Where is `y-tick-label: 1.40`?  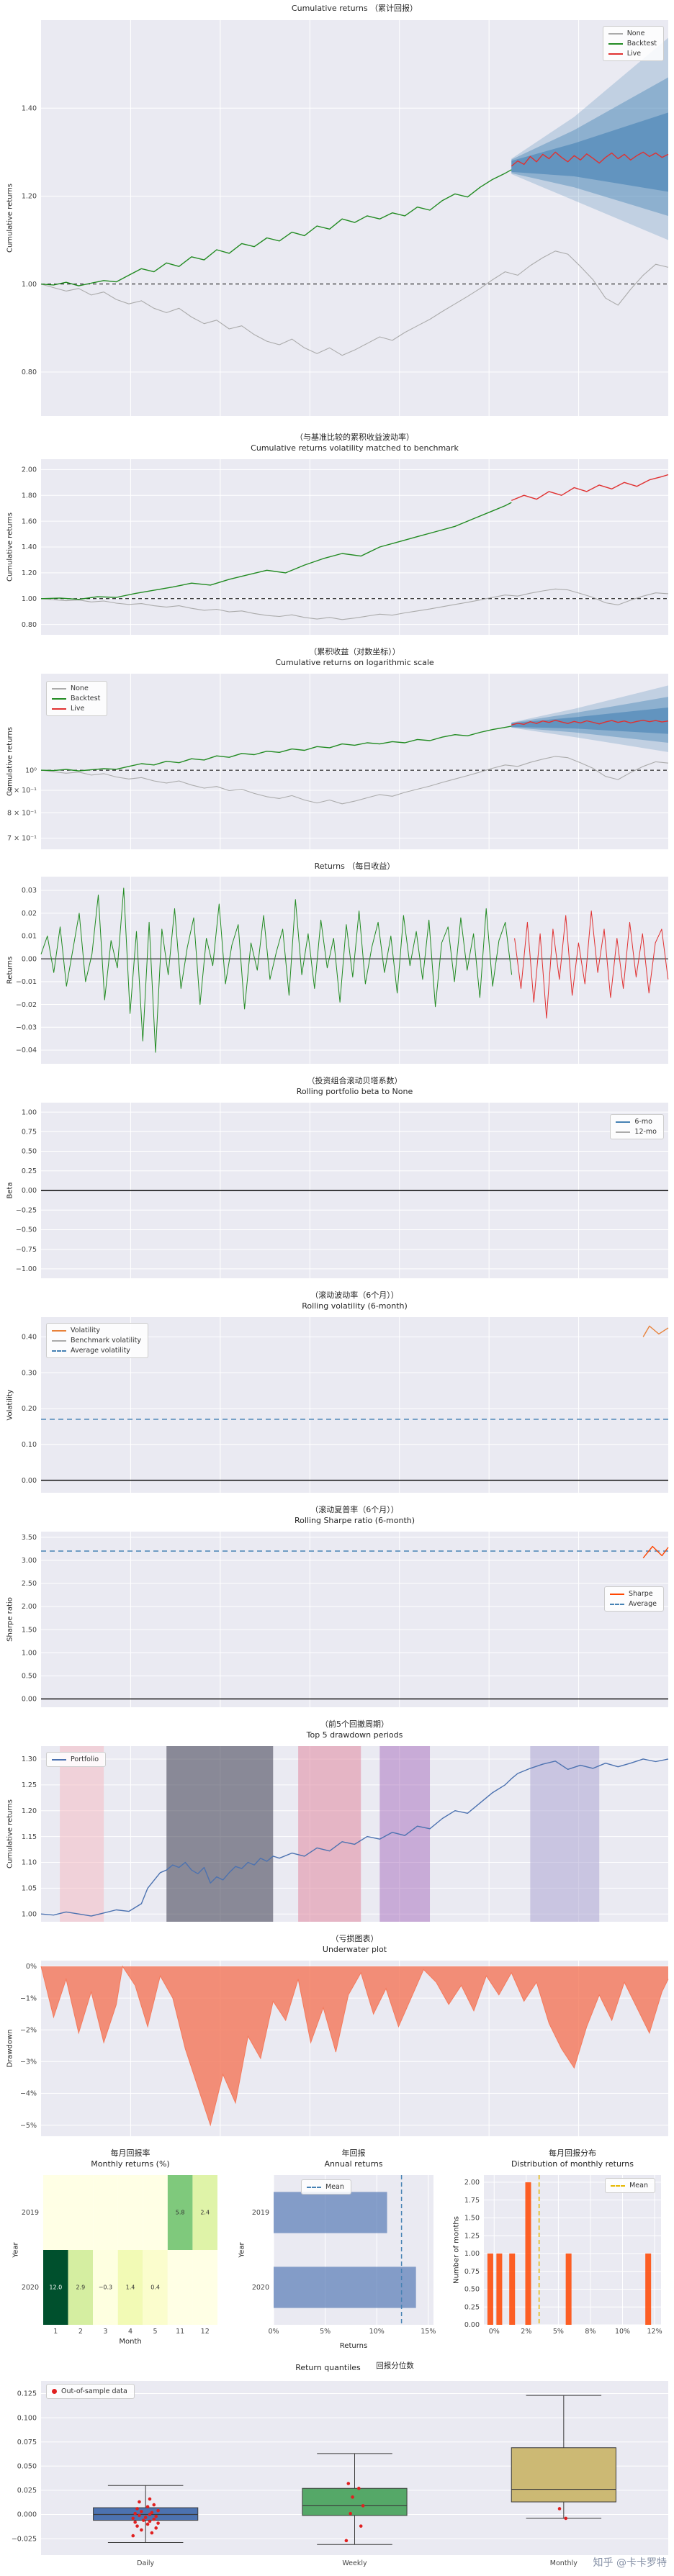 y-tick-label: 1.40 is located at coordinates (29, 547).